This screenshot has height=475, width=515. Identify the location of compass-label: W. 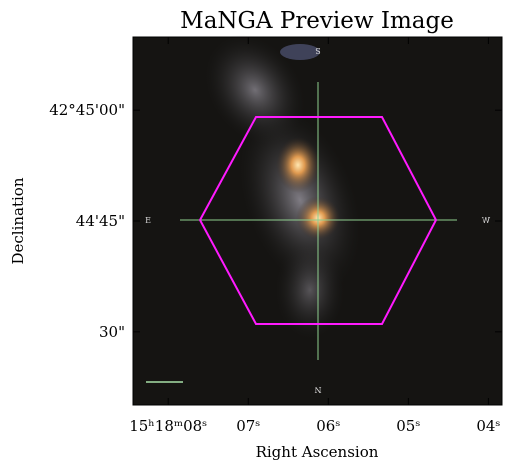
(485, 220).